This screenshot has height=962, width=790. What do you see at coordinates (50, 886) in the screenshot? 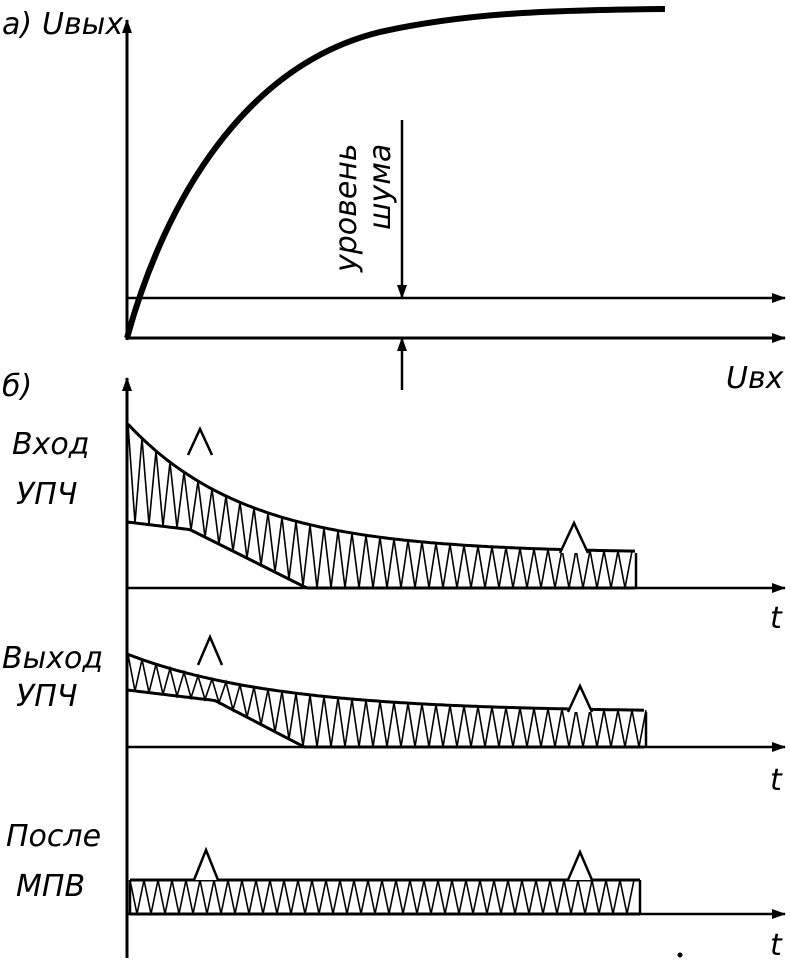
I see `trace-3-label-line2: МПВ` at bounding box center [50, 886].